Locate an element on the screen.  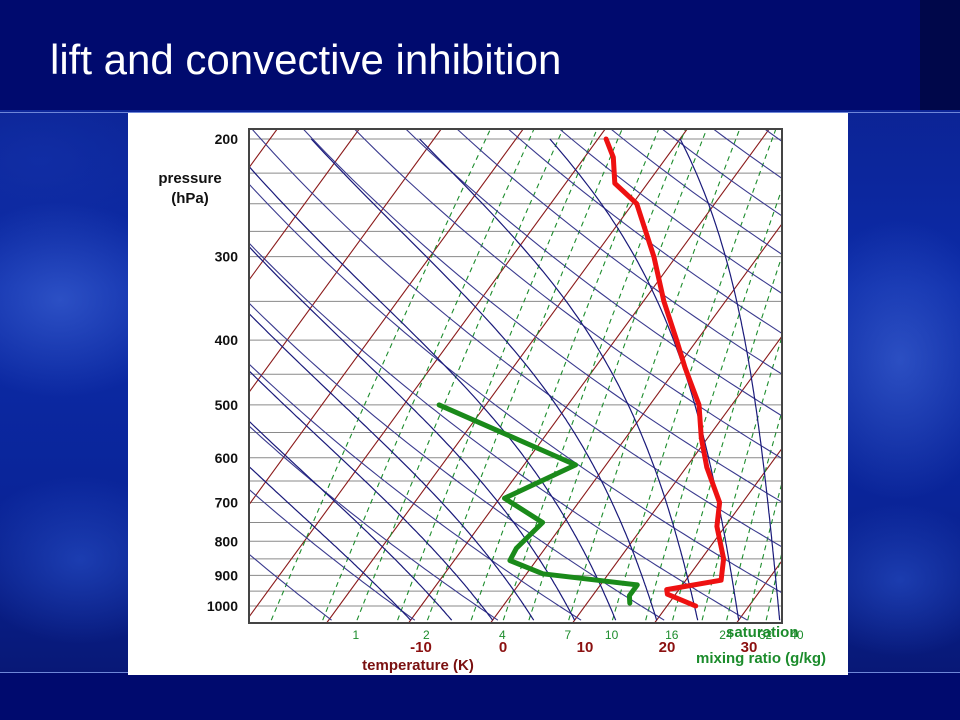
mixing-ratio-label: saturation is located at coordinates (762, 632).